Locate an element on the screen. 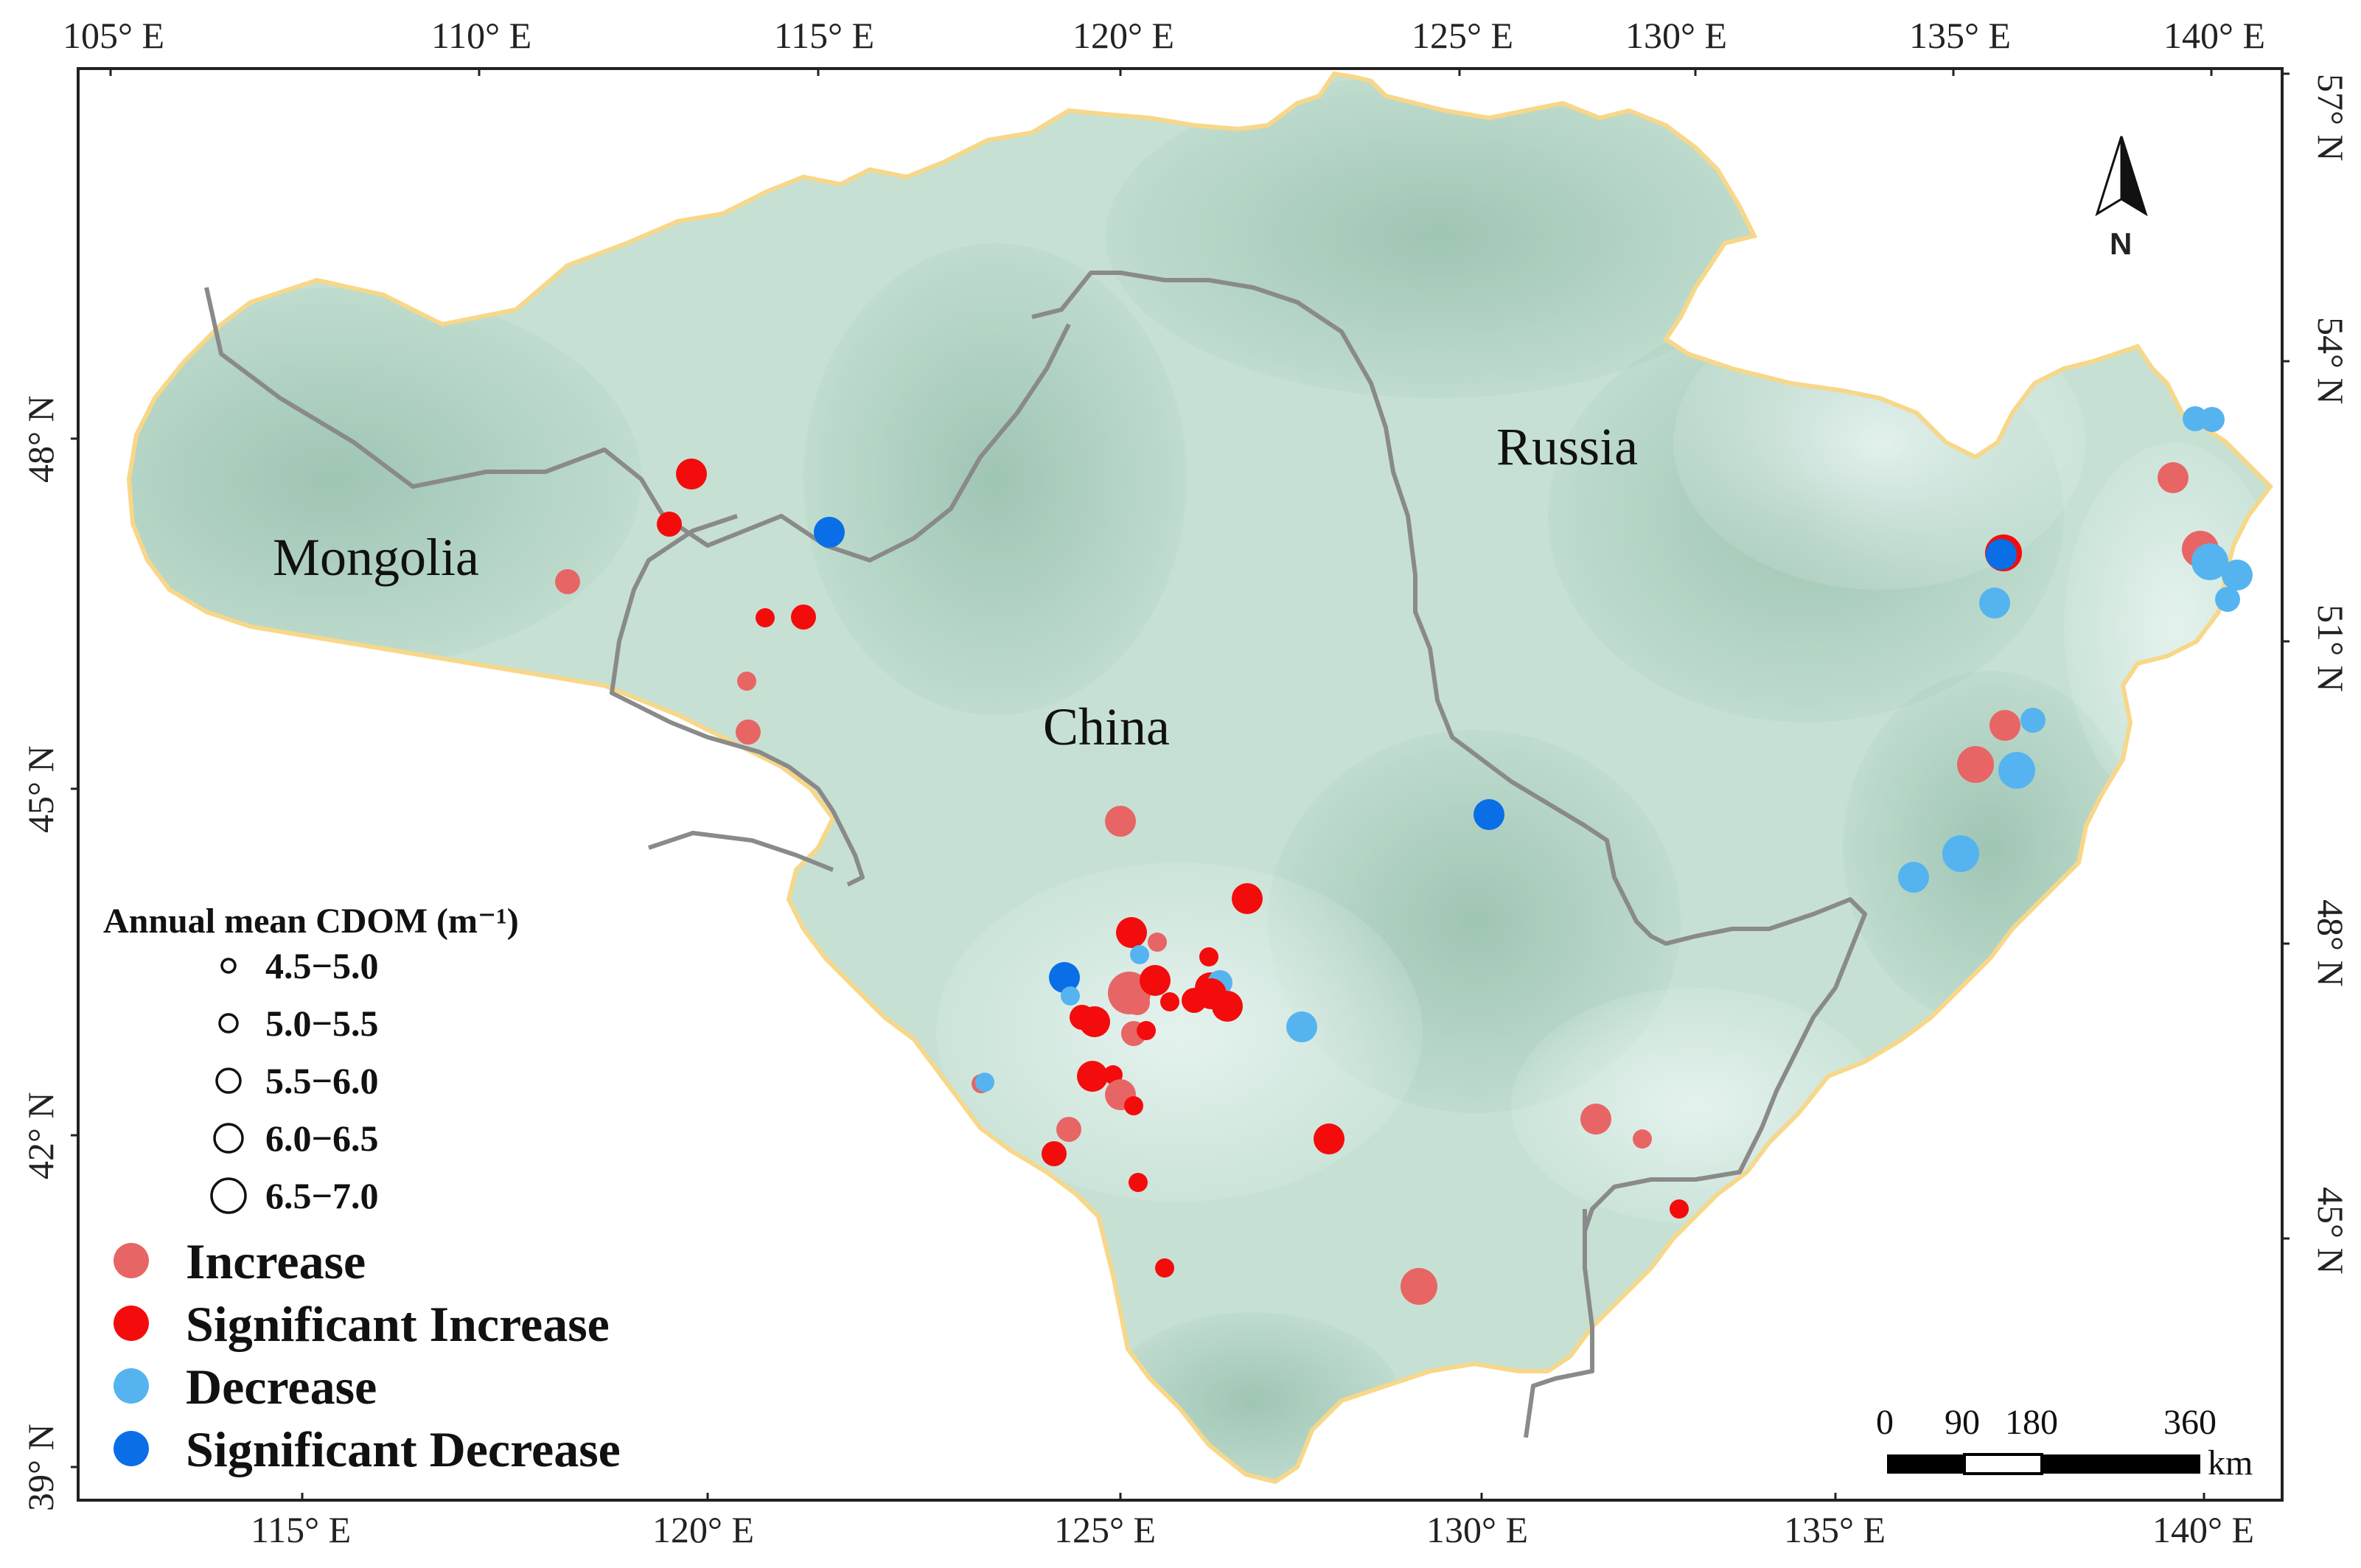 The image size is (2361, 1568). bottom-lon-label-130: 130° E is located at coordinates (1477, 1529).